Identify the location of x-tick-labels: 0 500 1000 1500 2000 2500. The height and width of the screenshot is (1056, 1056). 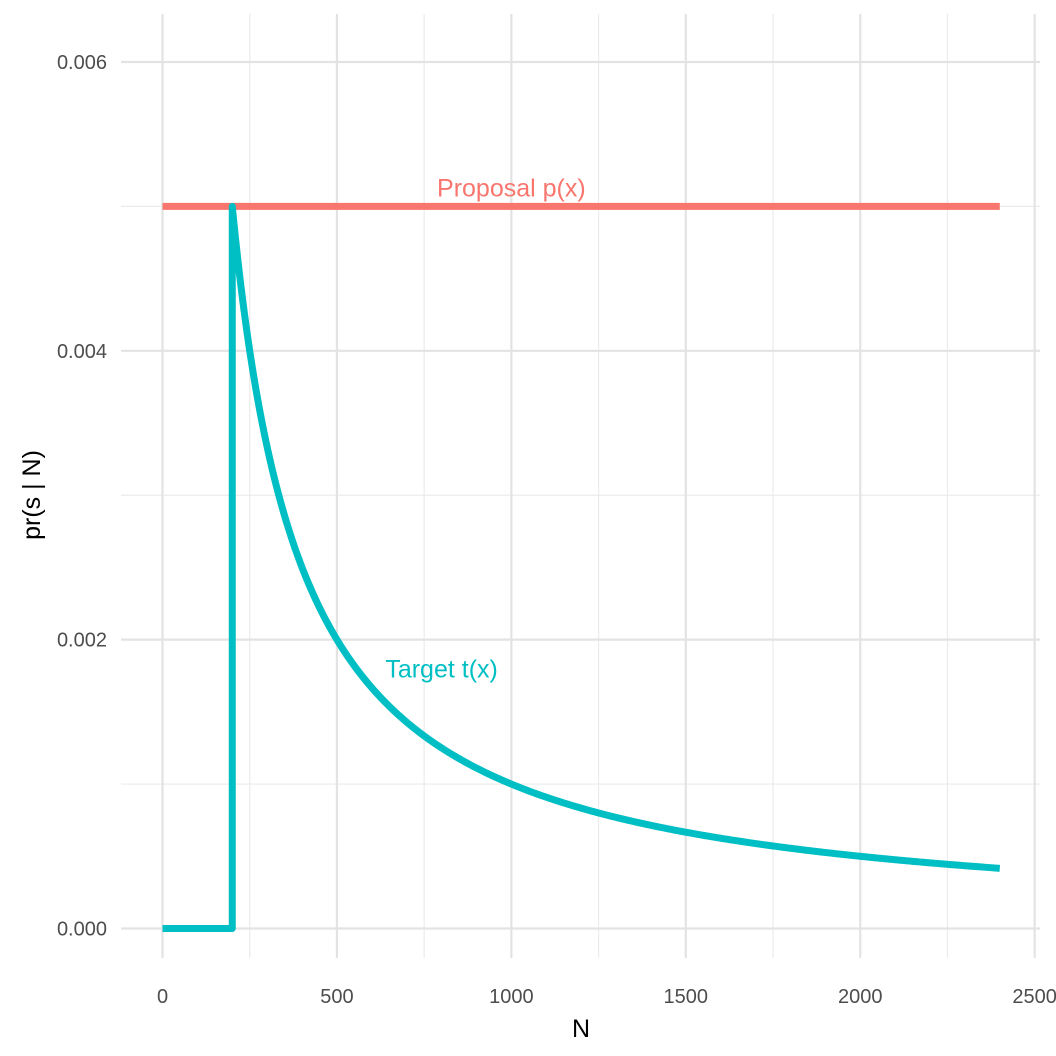
(606, 997).